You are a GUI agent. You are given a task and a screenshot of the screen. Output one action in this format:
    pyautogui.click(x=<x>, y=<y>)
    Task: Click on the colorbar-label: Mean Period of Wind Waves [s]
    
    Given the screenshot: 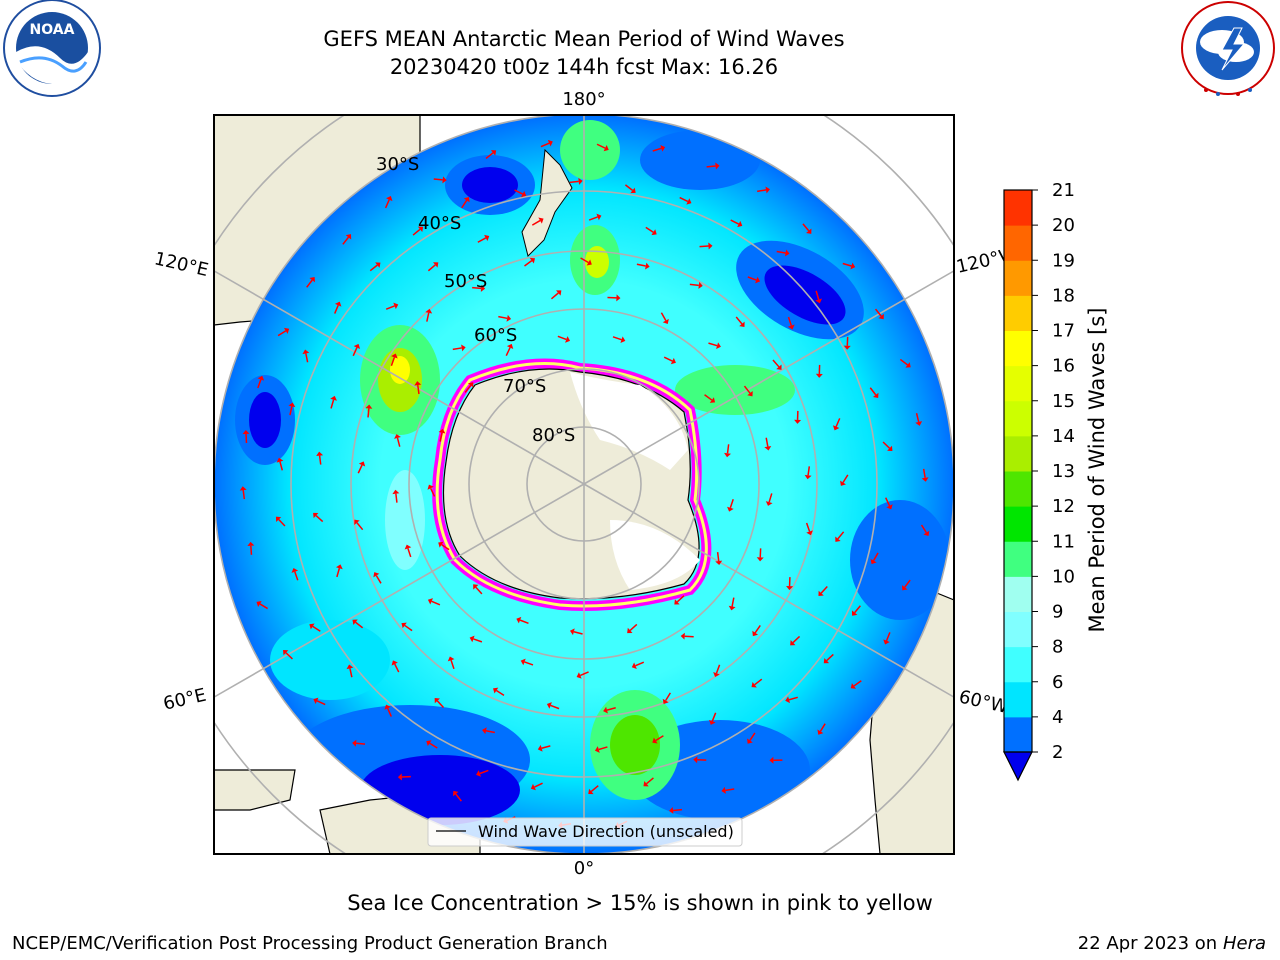 What is the action you would take?
    pyautogui.click(x=1097, y=470)
    